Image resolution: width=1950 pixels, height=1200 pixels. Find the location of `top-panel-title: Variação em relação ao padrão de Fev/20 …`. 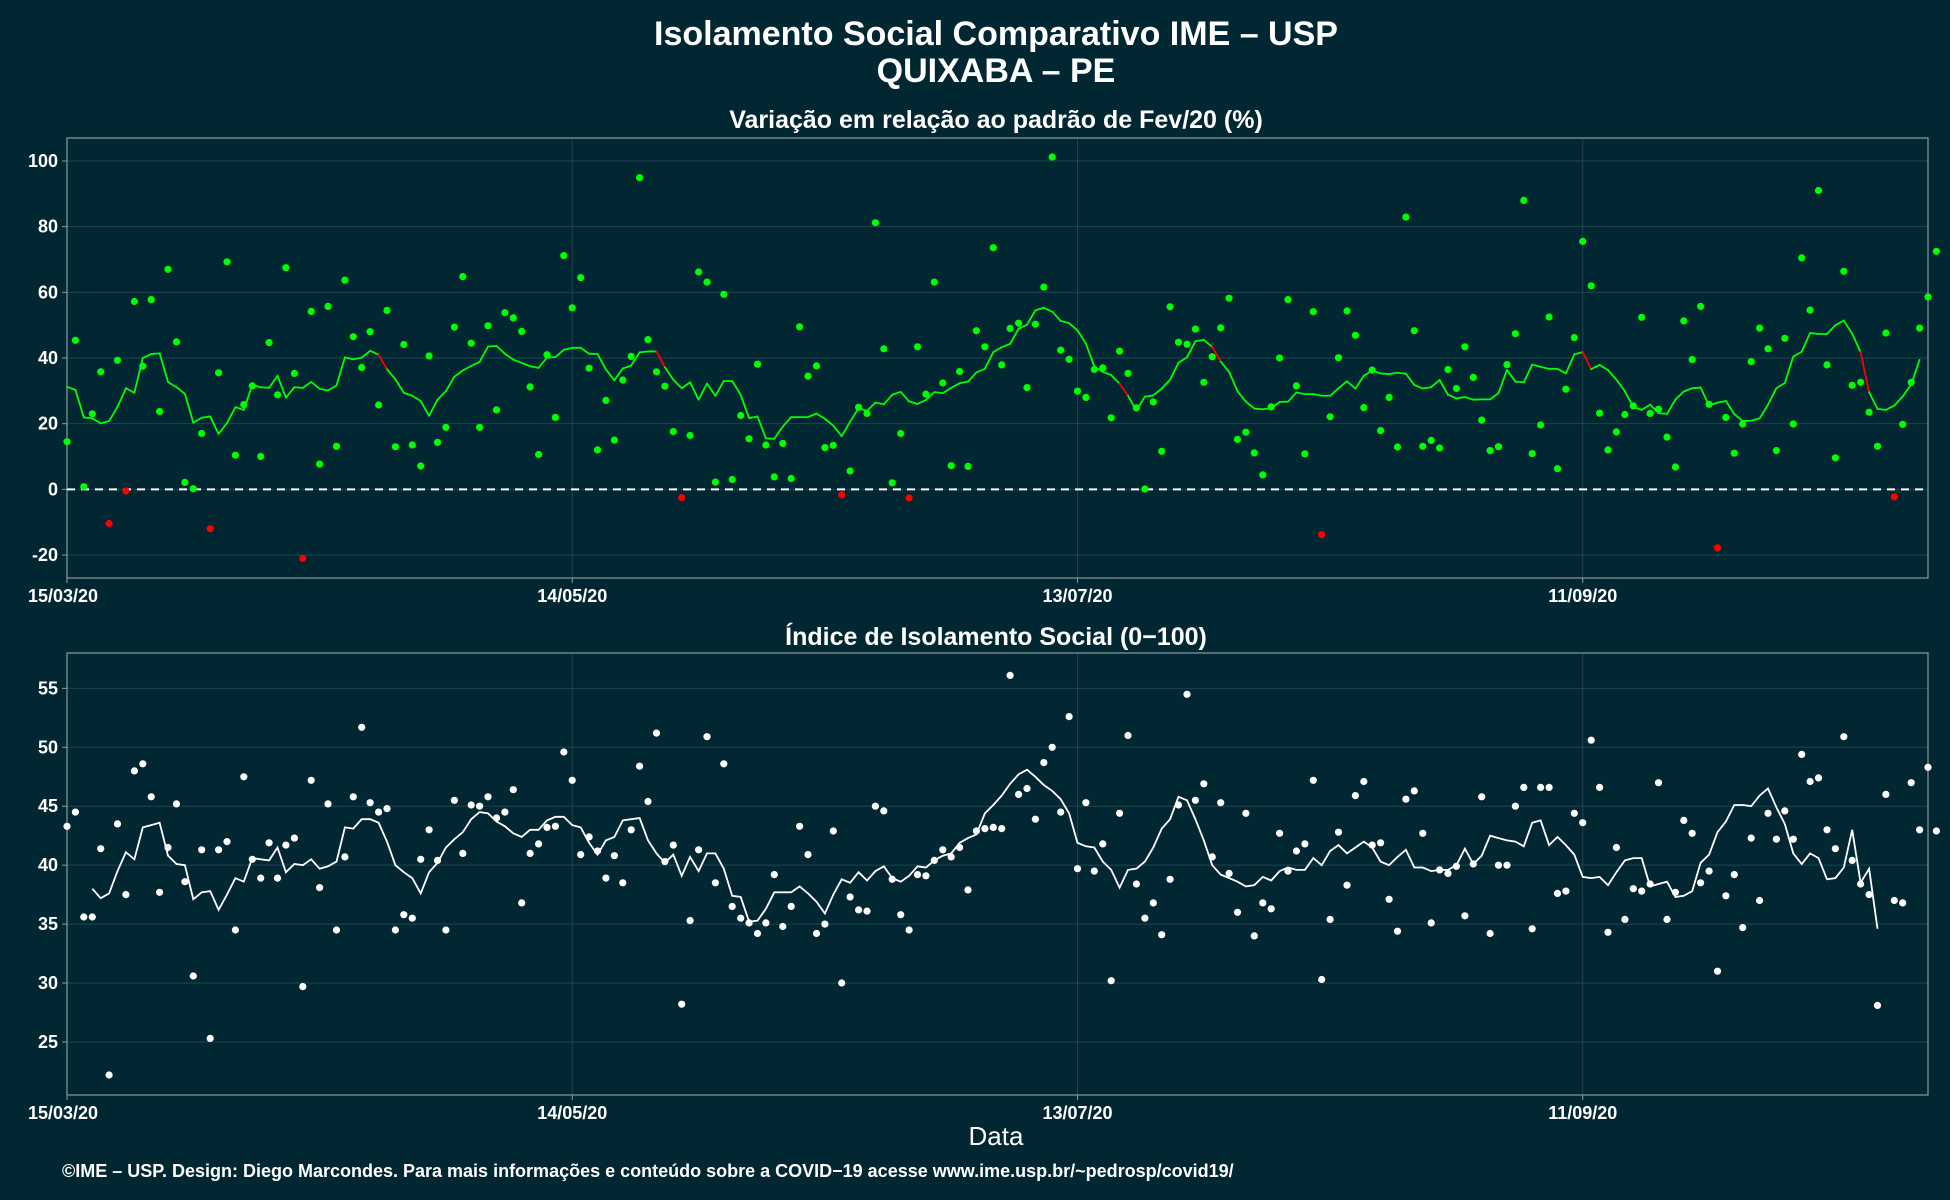

top-panel-title: Variação em relação ao padrão de Fev/20 … is located at coordinates (996, 120).